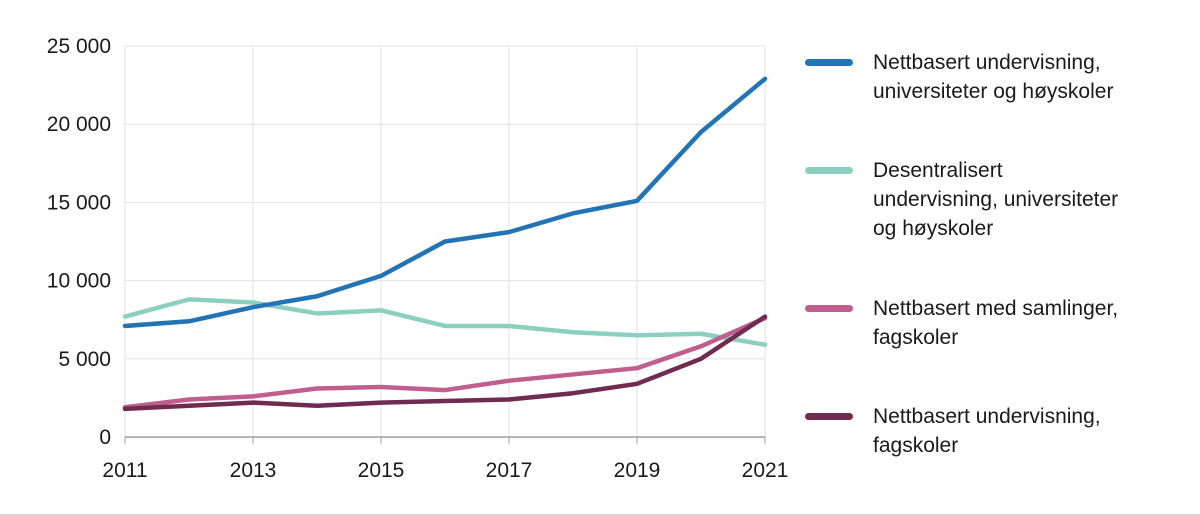  Describe the element at coordinates (79, 202) in the screenshot. I see `y-axis-tick-label: 15 000` at that location.